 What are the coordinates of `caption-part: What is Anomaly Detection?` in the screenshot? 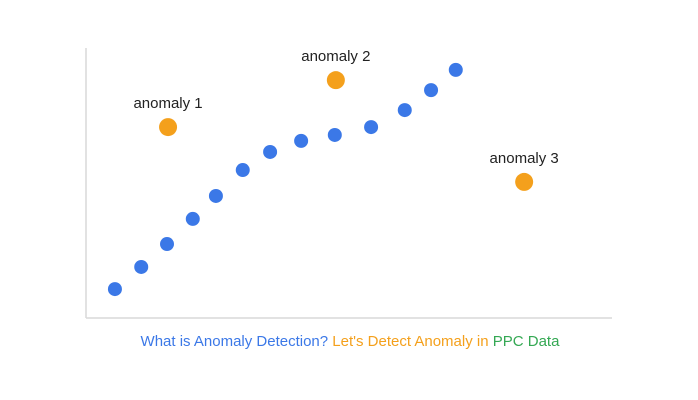 It's located at (235, 341).